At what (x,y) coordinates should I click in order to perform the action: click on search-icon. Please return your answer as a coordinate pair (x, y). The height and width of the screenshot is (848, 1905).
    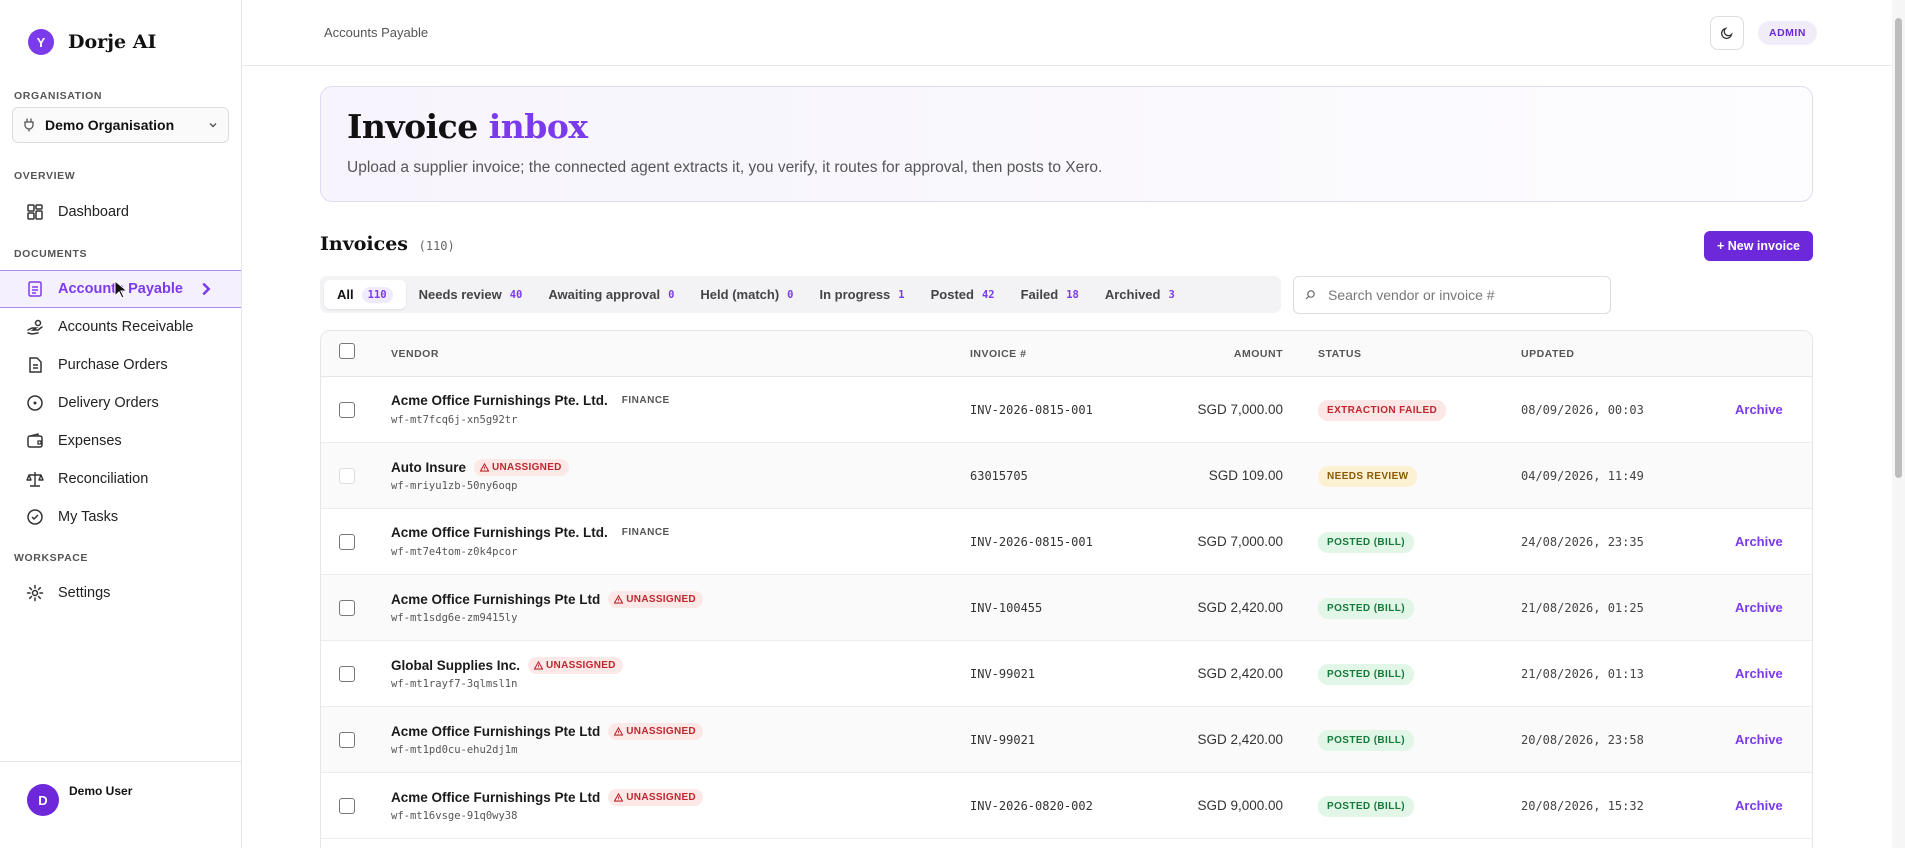
    Looking at the image, I should click on (1310, 295).